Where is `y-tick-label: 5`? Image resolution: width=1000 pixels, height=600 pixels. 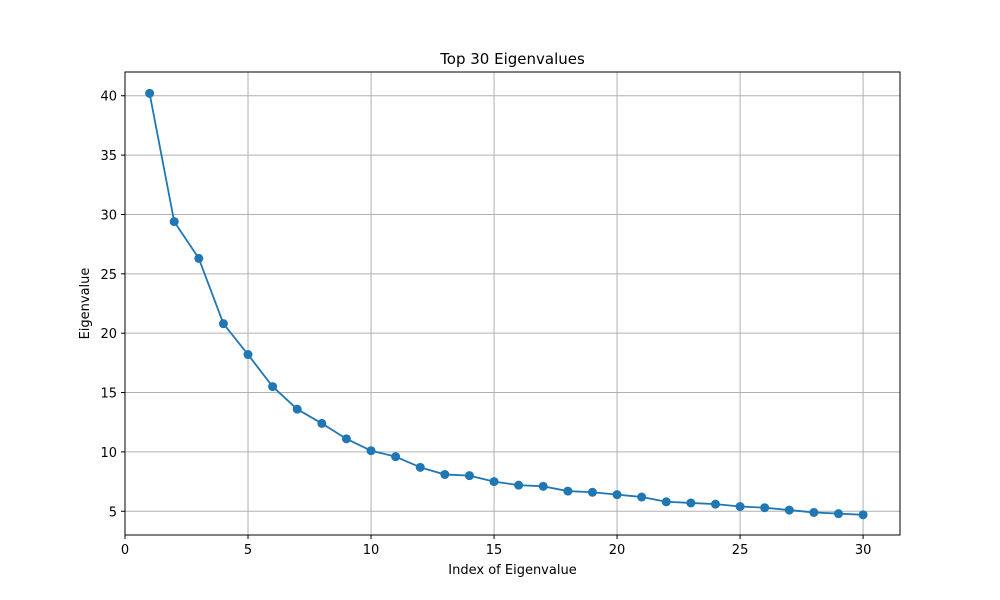
y-tick-label: 5 is located at coordinates (113, 512).